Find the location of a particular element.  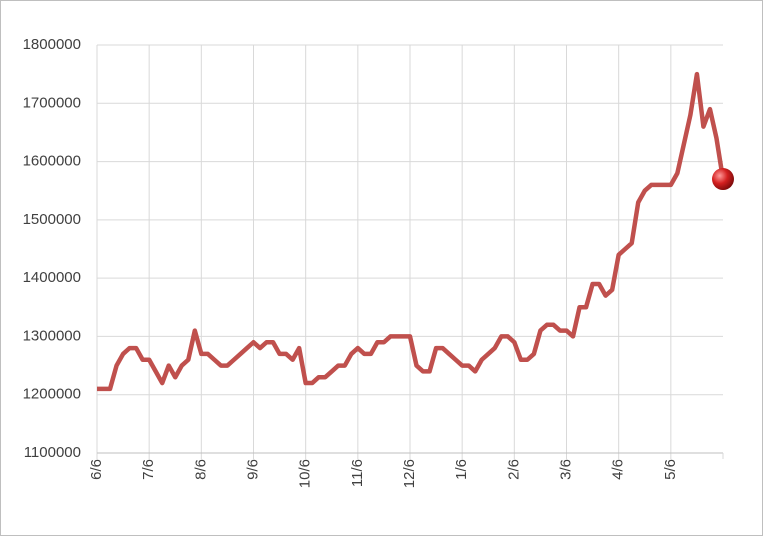

y-tick-label: 1800000 is located at coordinates (52, 44).